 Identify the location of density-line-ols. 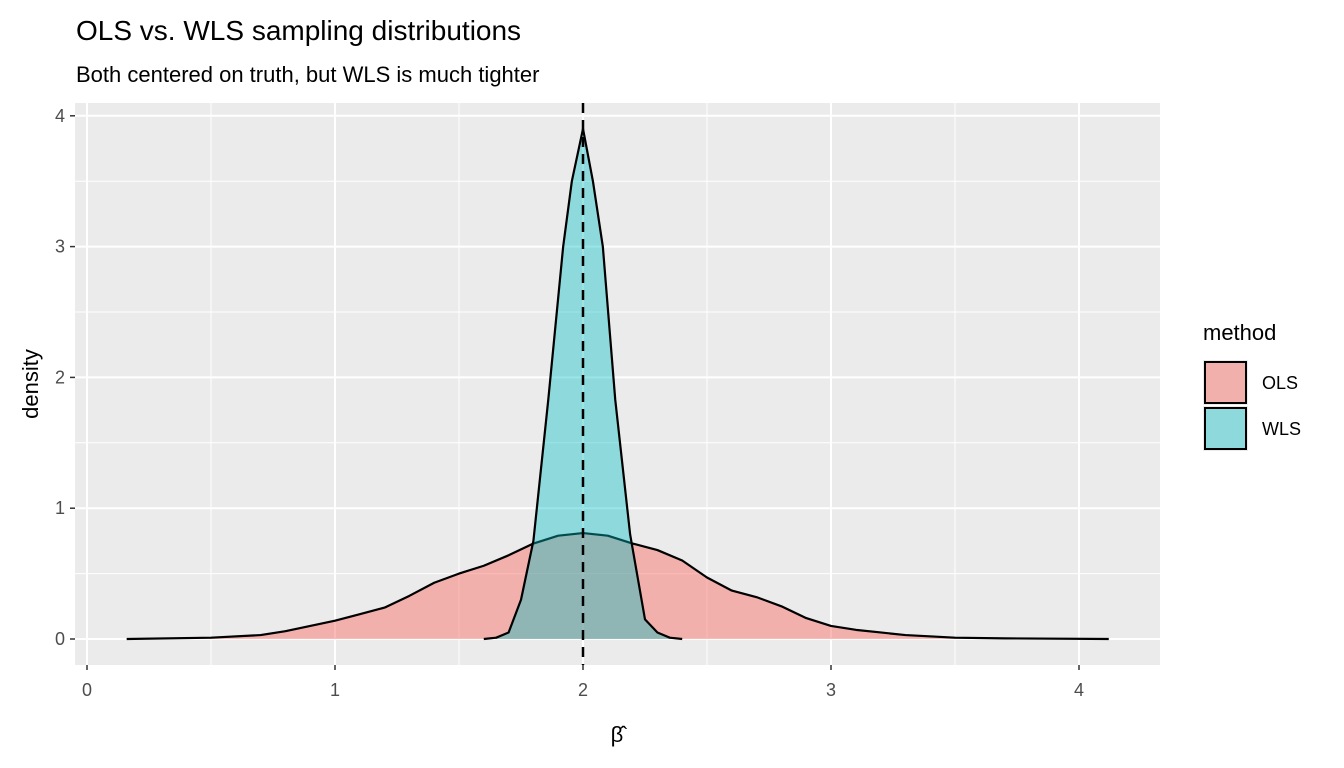
(617, 586).